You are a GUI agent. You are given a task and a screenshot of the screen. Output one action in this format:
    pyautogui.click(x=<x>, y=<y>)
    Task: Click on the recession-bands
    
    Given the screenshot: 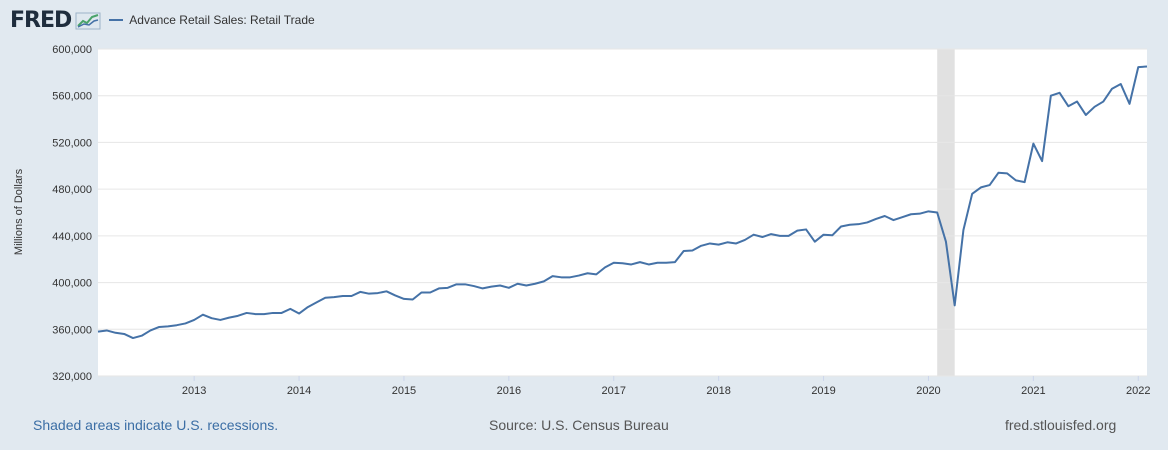 What is the action you would take?
    pyautogui.click(x=946, y=212)
    